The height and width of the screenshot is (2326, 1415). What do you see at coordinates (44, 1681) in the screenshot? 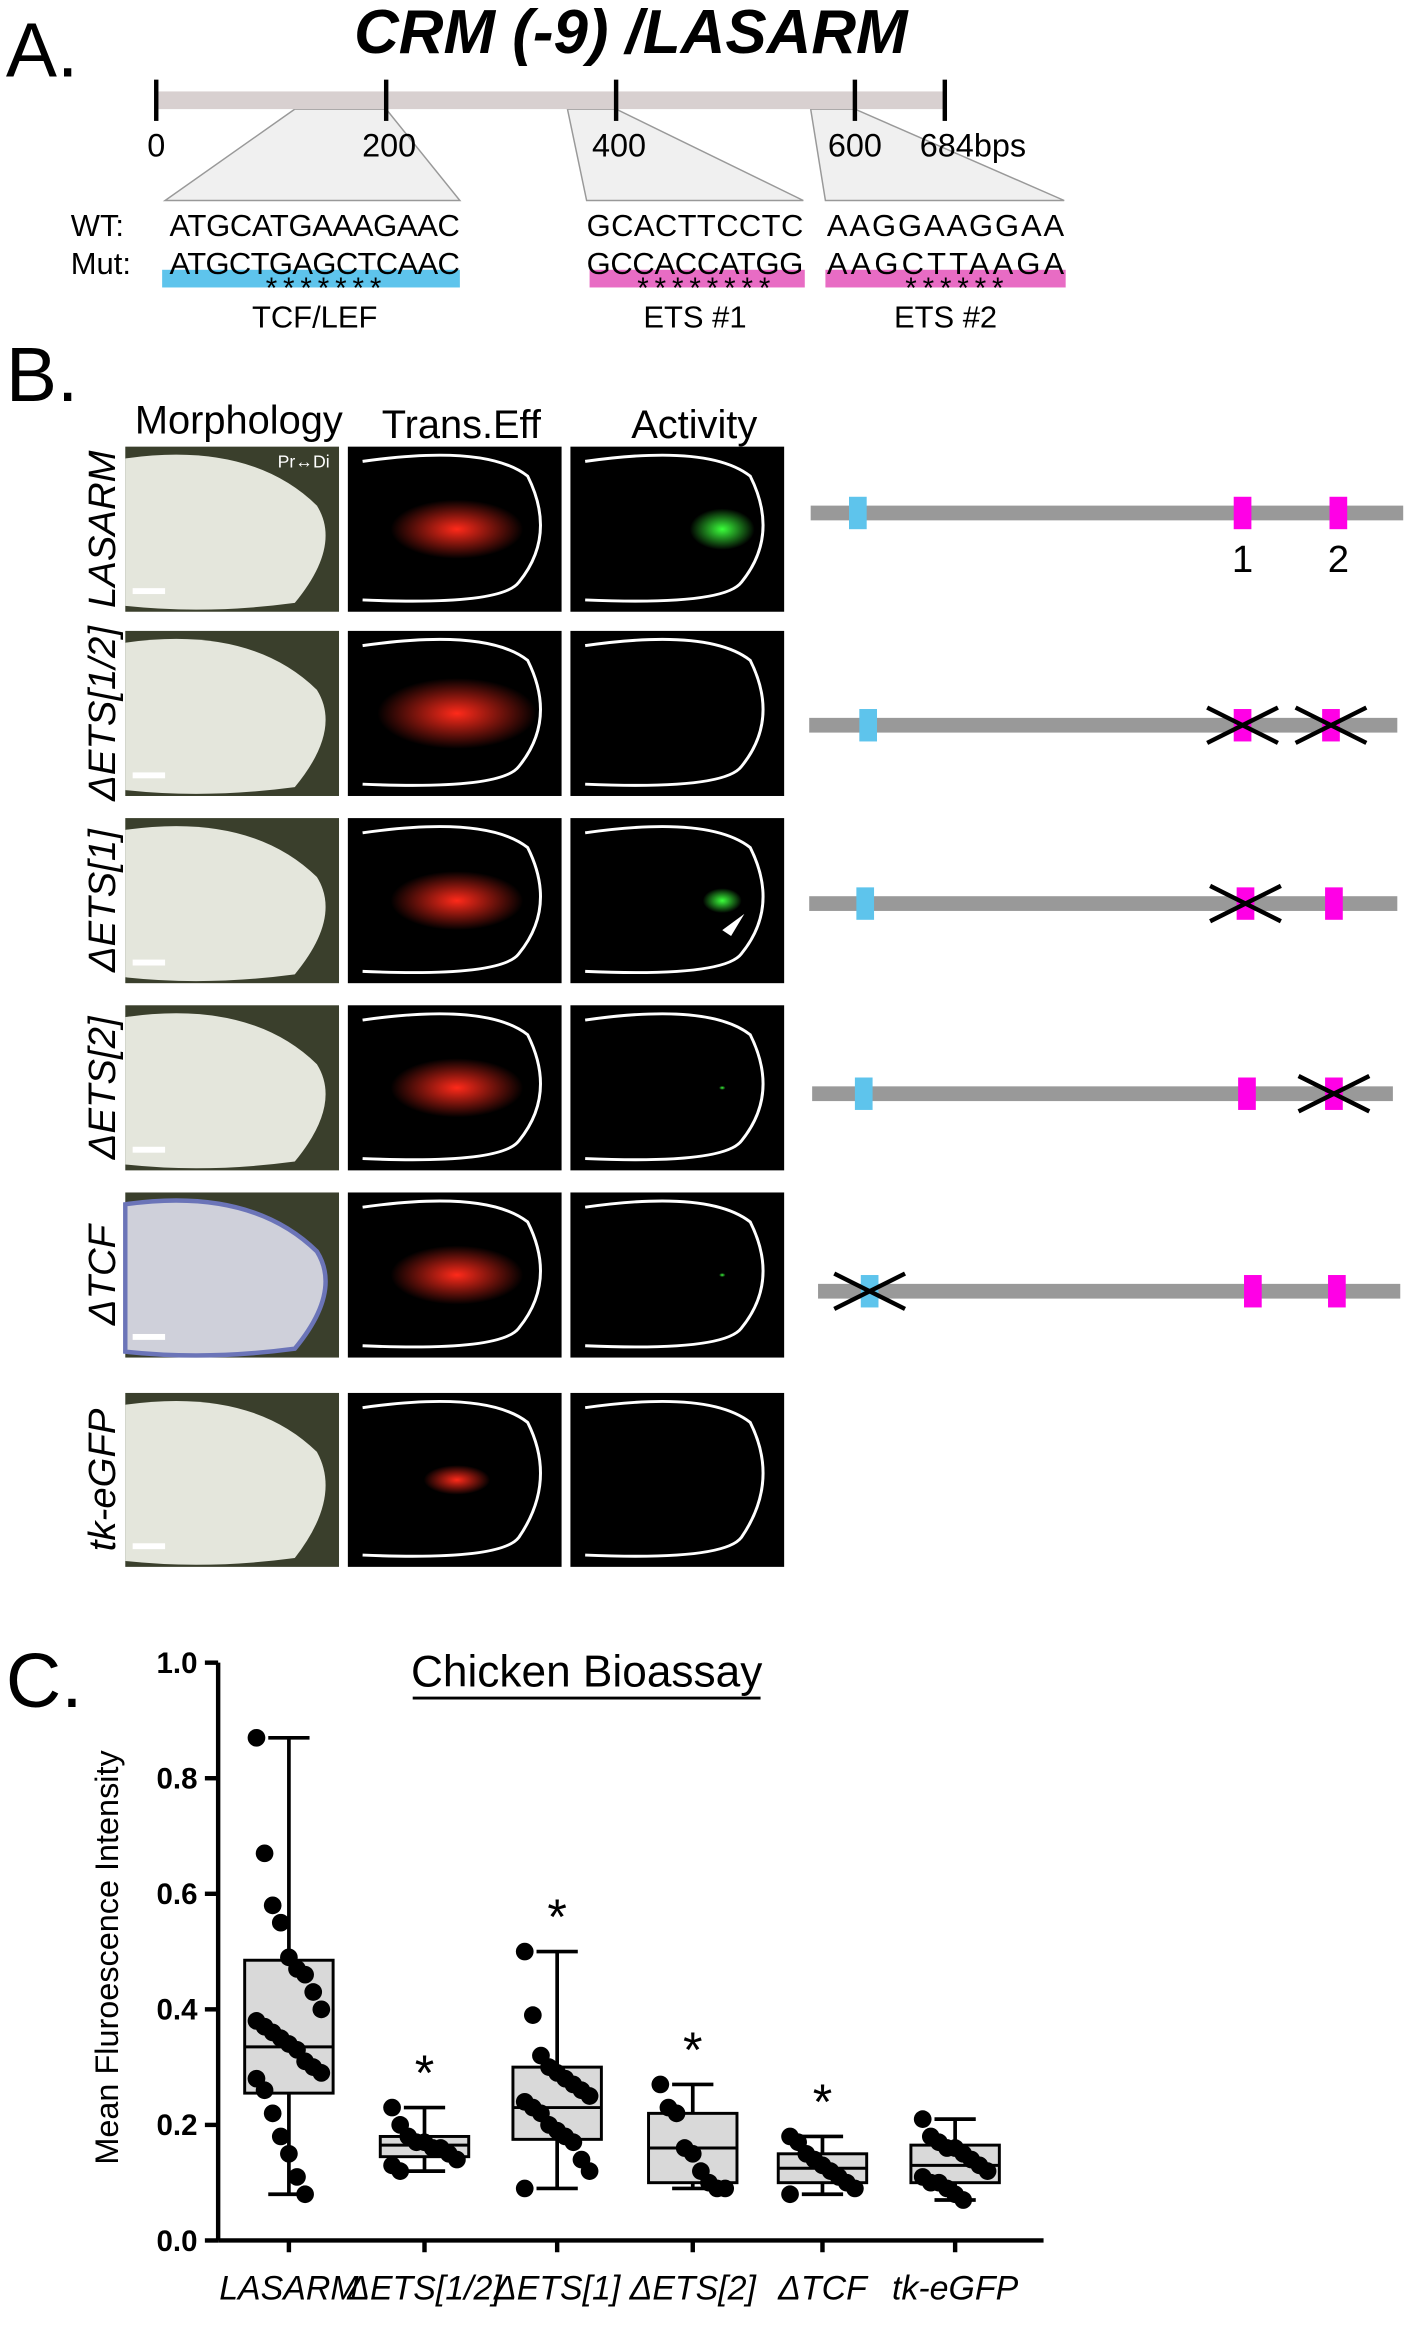
I see `panel-label: C.` at bounding box center [44, 1681].